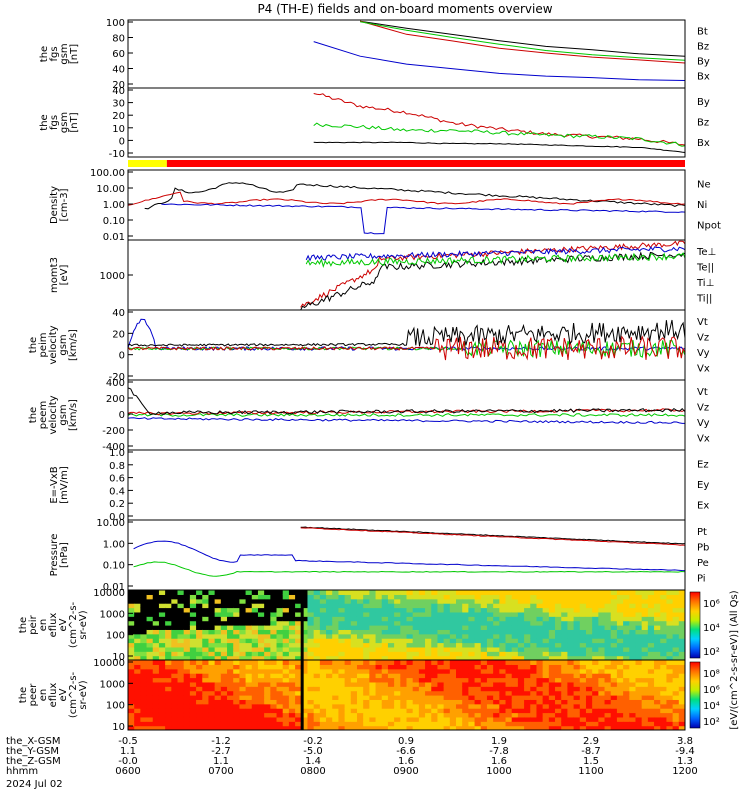 The width and height of the screenshot is (750, 800). Describe the element at coordinates (221, 741) in the screenshot. I see `xaxis-value: -1.2` at that location.